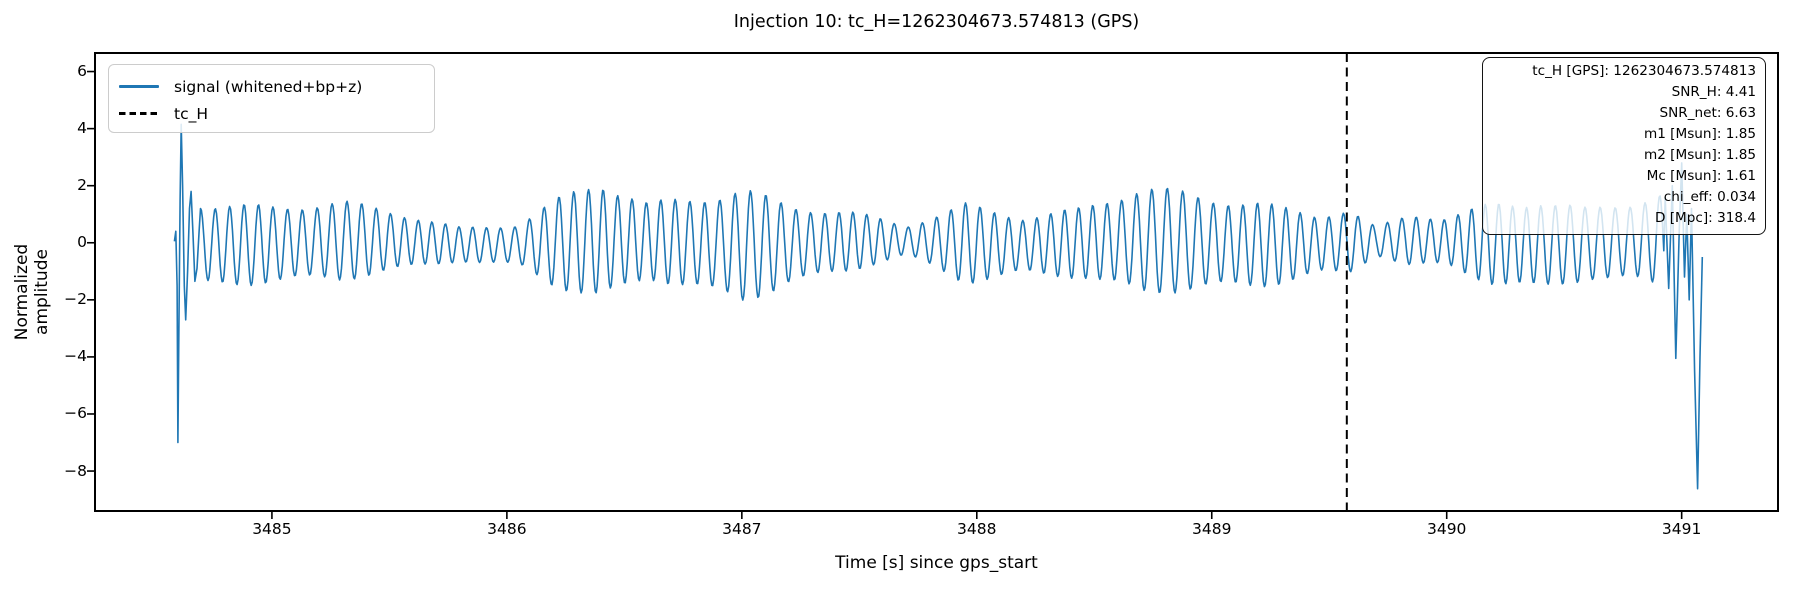 The width and height of the screenshot is (1800, 600). I want to click on legend: signal (whitened+bp+z) tc_H, so click(271, 98).